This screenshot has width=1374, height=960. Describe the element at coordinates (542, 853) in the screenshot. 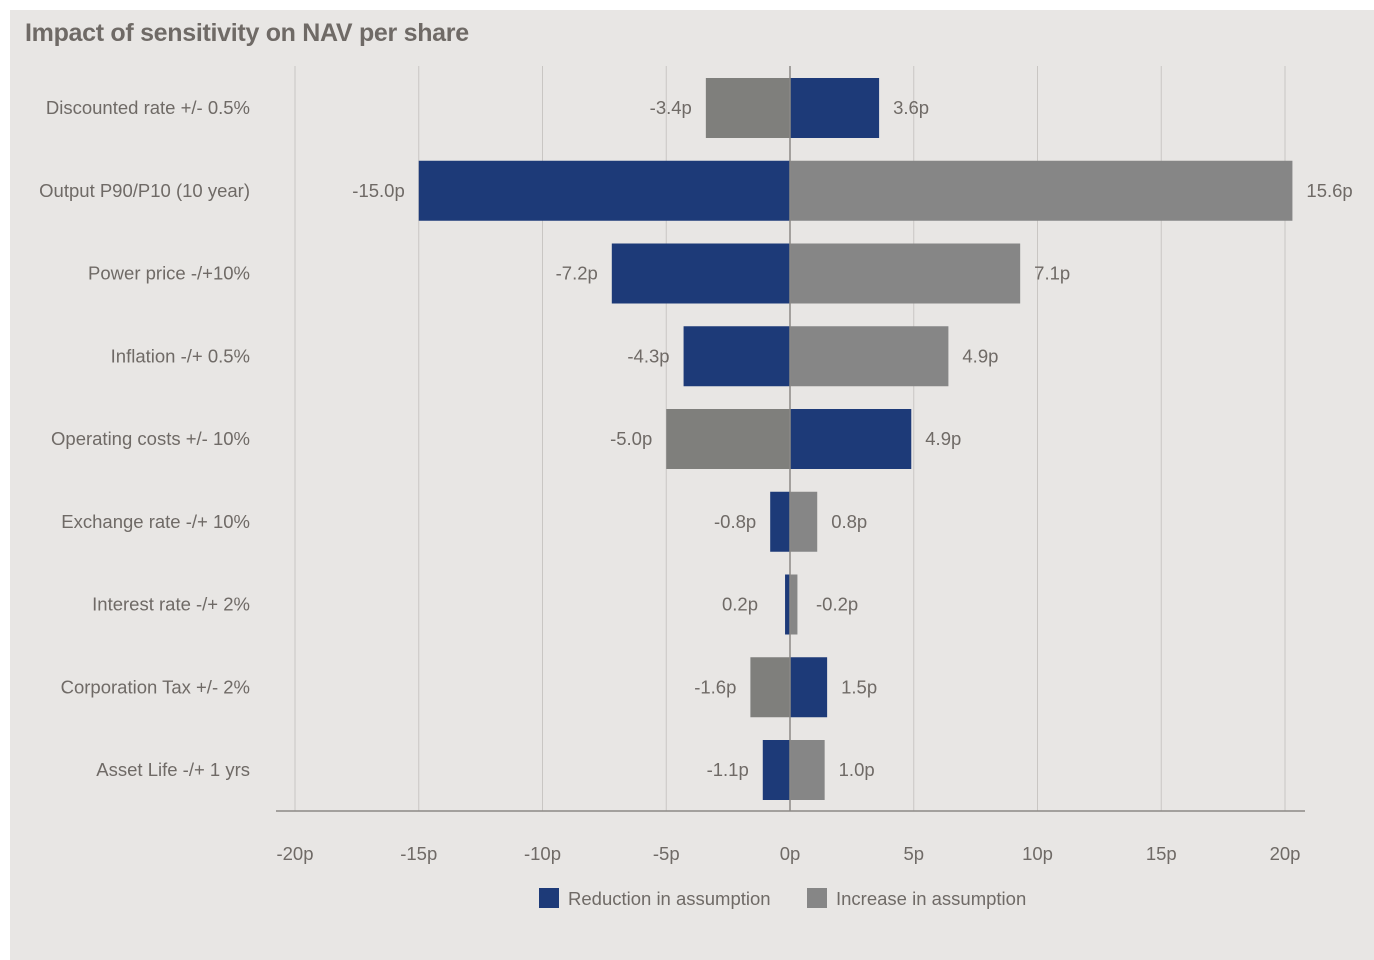

I see `x-tick-label: -10p` at that location.